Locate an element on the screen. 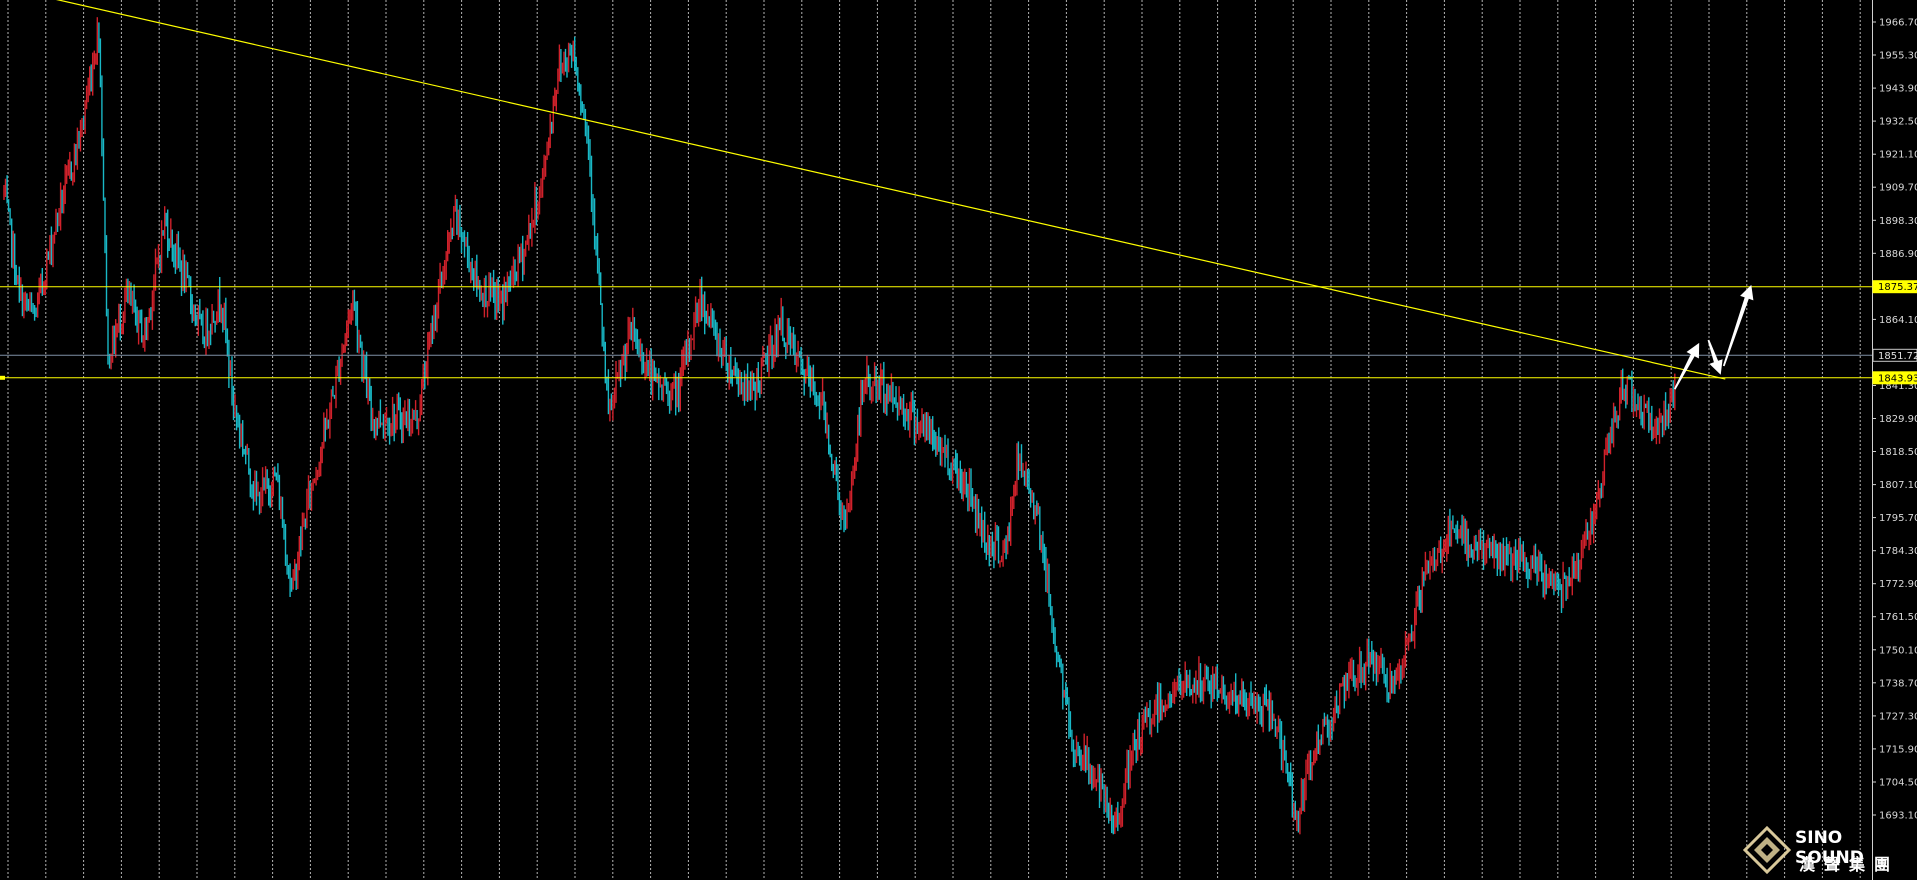  brand-logo: SINO SOUND 漢聲集團 is located at coordinates (1828, 850).